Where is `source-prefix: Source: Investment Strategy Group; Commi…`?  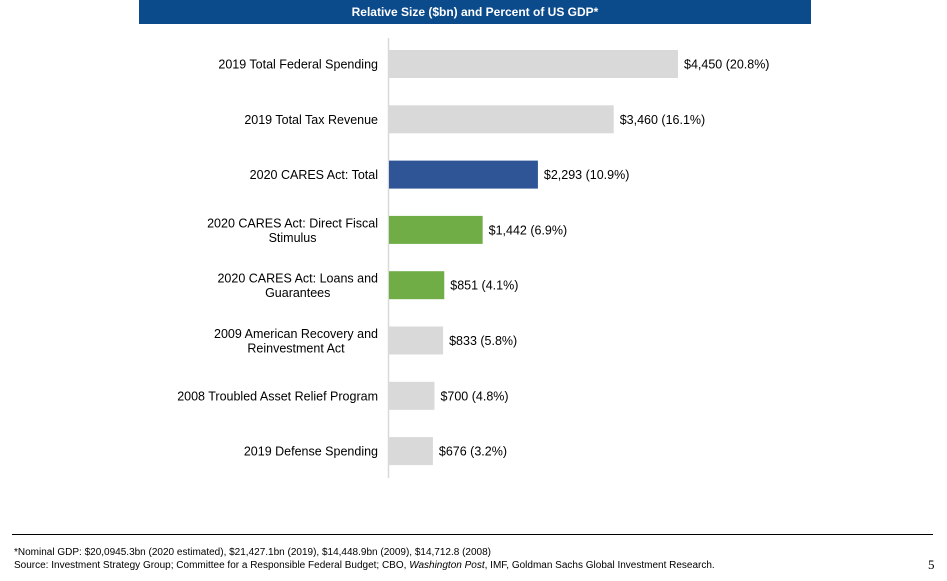
source-prefix: Source: Investment Strategy Group; Commi… is located at coordinates (212, 565).